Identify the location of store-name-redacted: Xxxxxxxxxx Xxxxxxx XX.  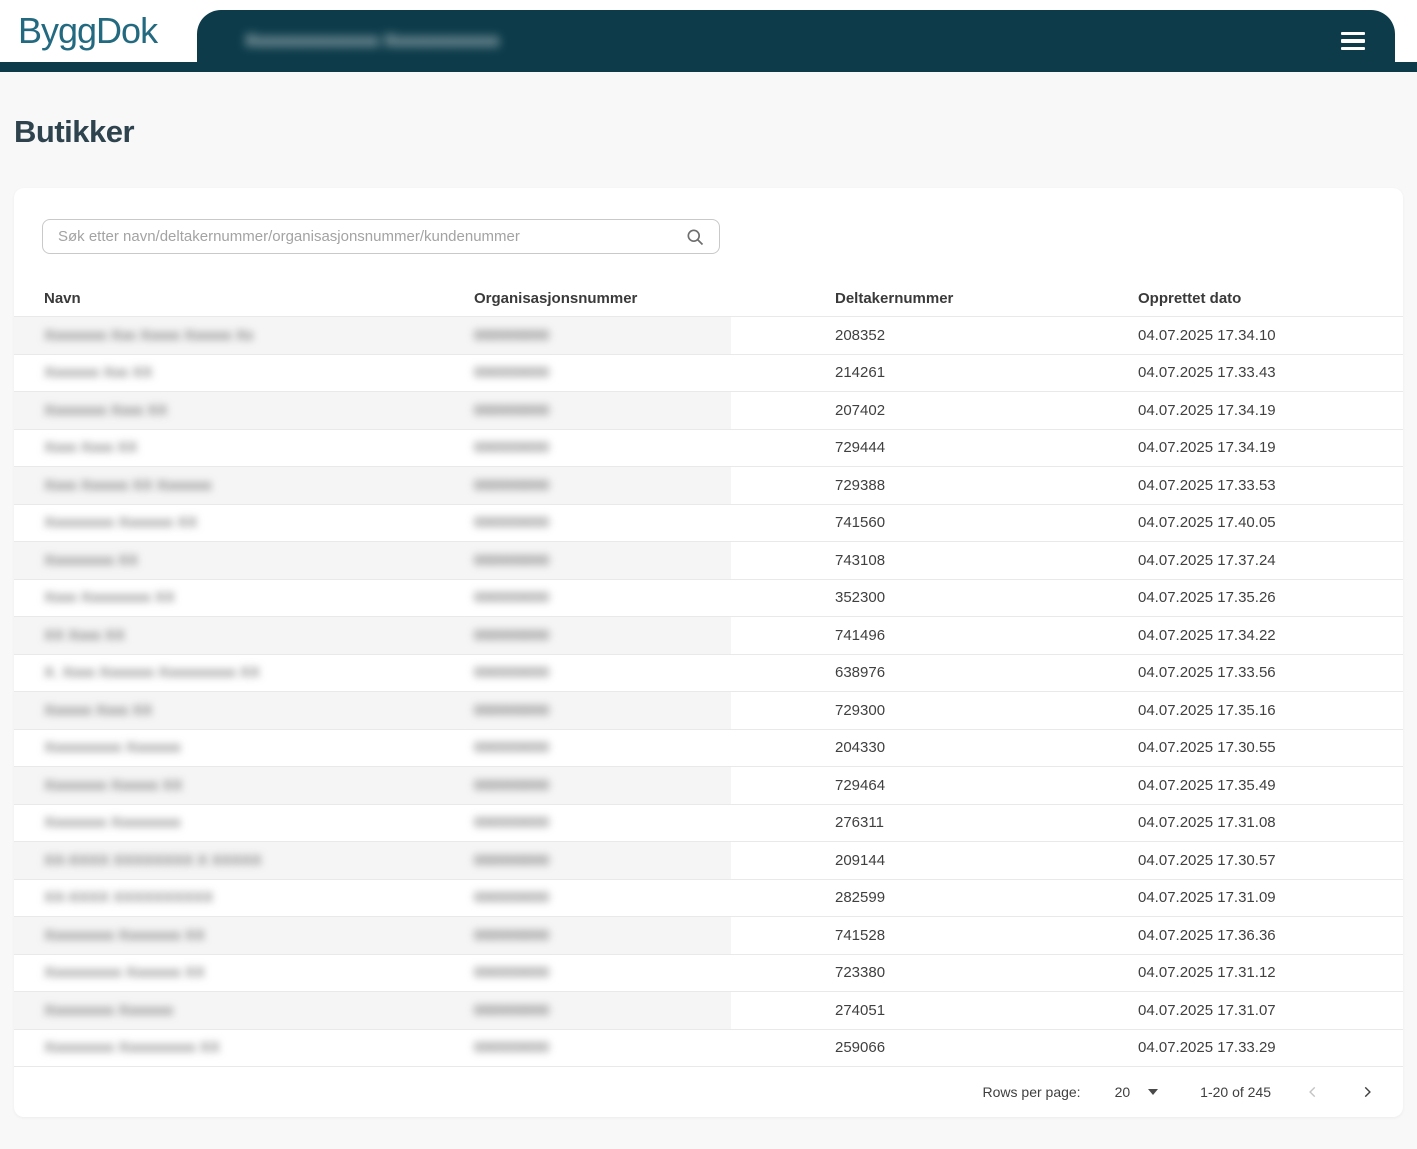
(124, 973).